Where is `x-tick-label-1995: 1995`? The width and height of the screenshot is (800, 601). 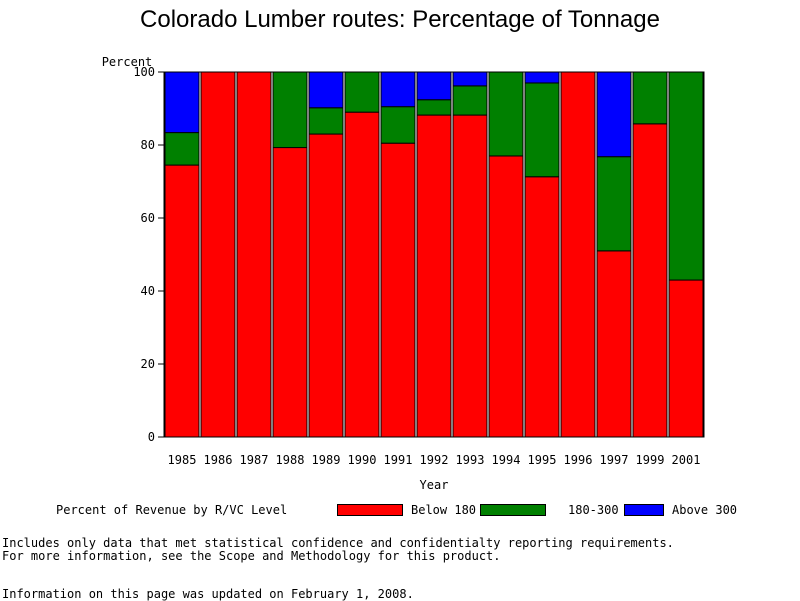 x-tick-label-1995: 1995 is located at coordinates (542, 460).